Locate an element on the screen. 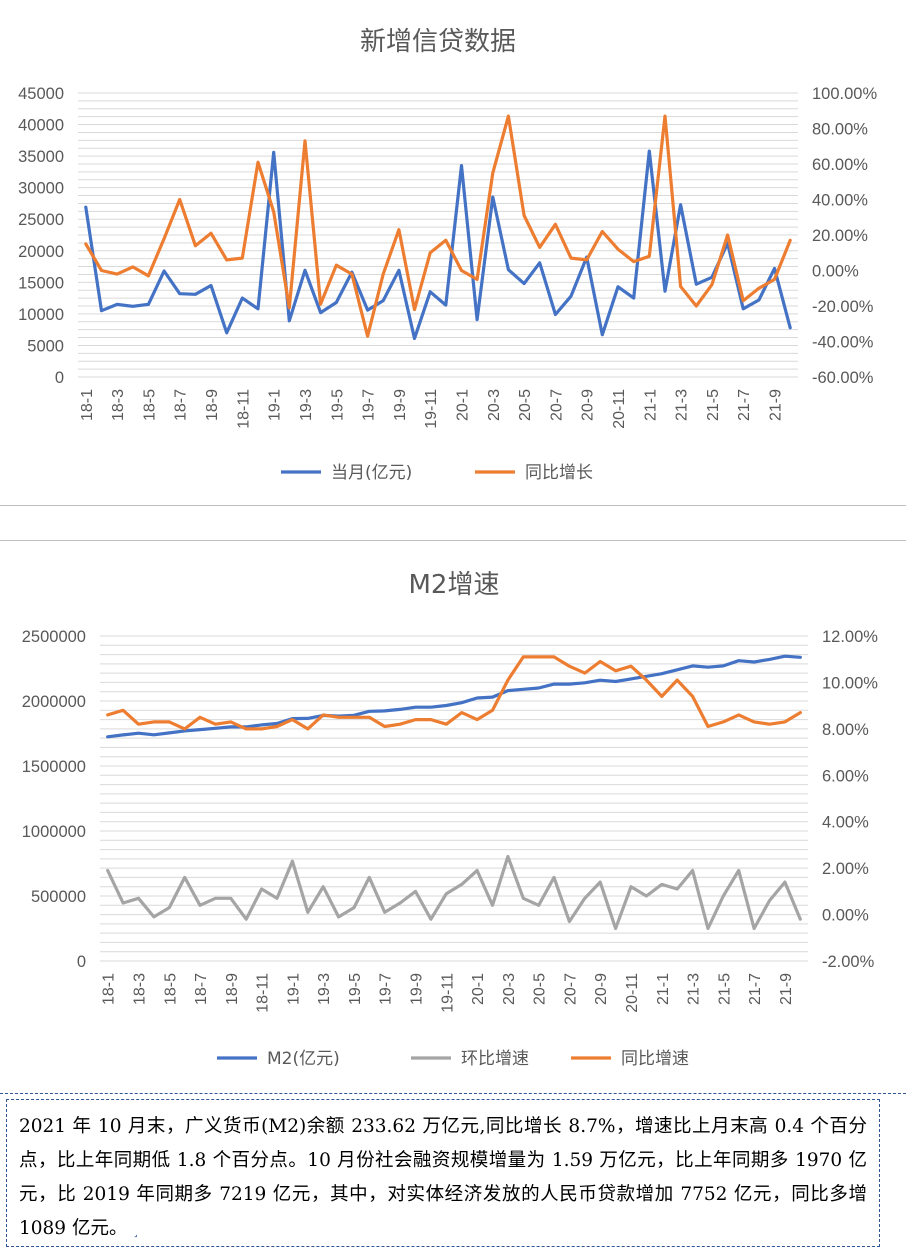  legend-label: 同比增速 is located at coordinates (655, 1059).